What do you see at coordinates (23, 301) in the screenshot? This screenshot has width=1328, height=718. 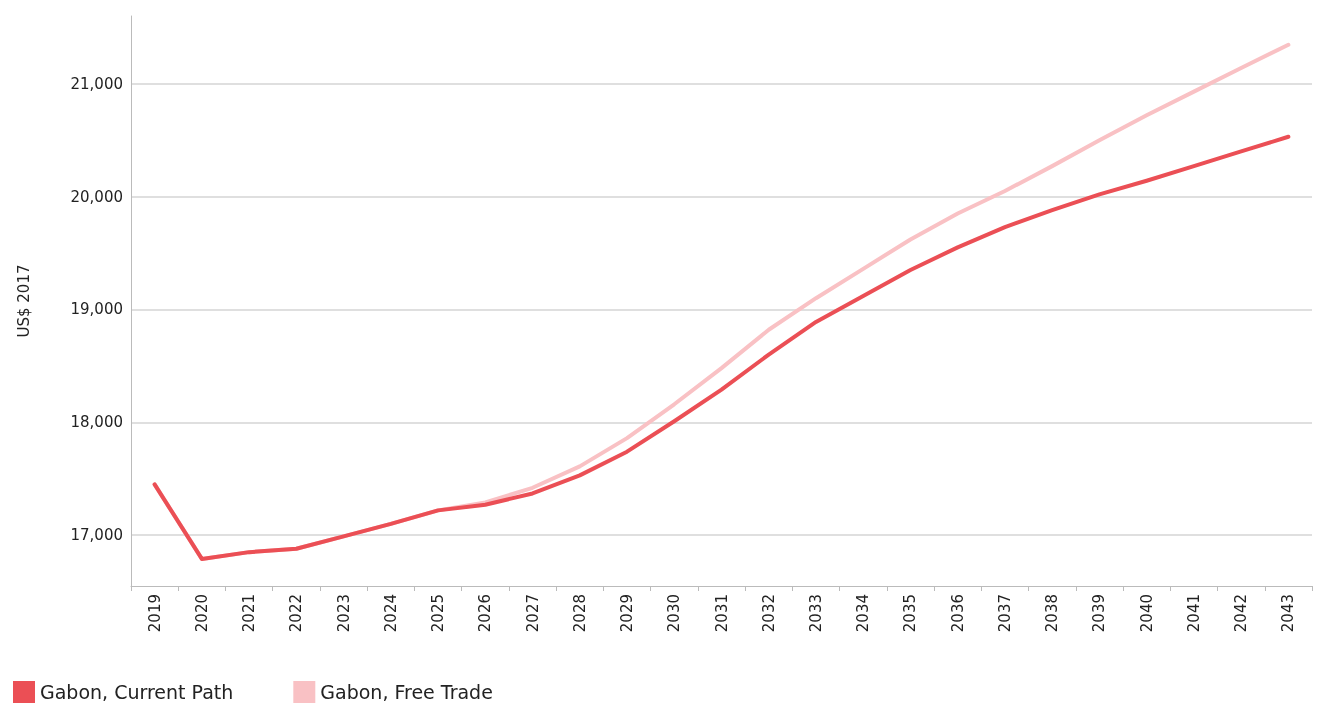 I see `y-axis-title: US$ 2017` at bounding box center [23, 301].